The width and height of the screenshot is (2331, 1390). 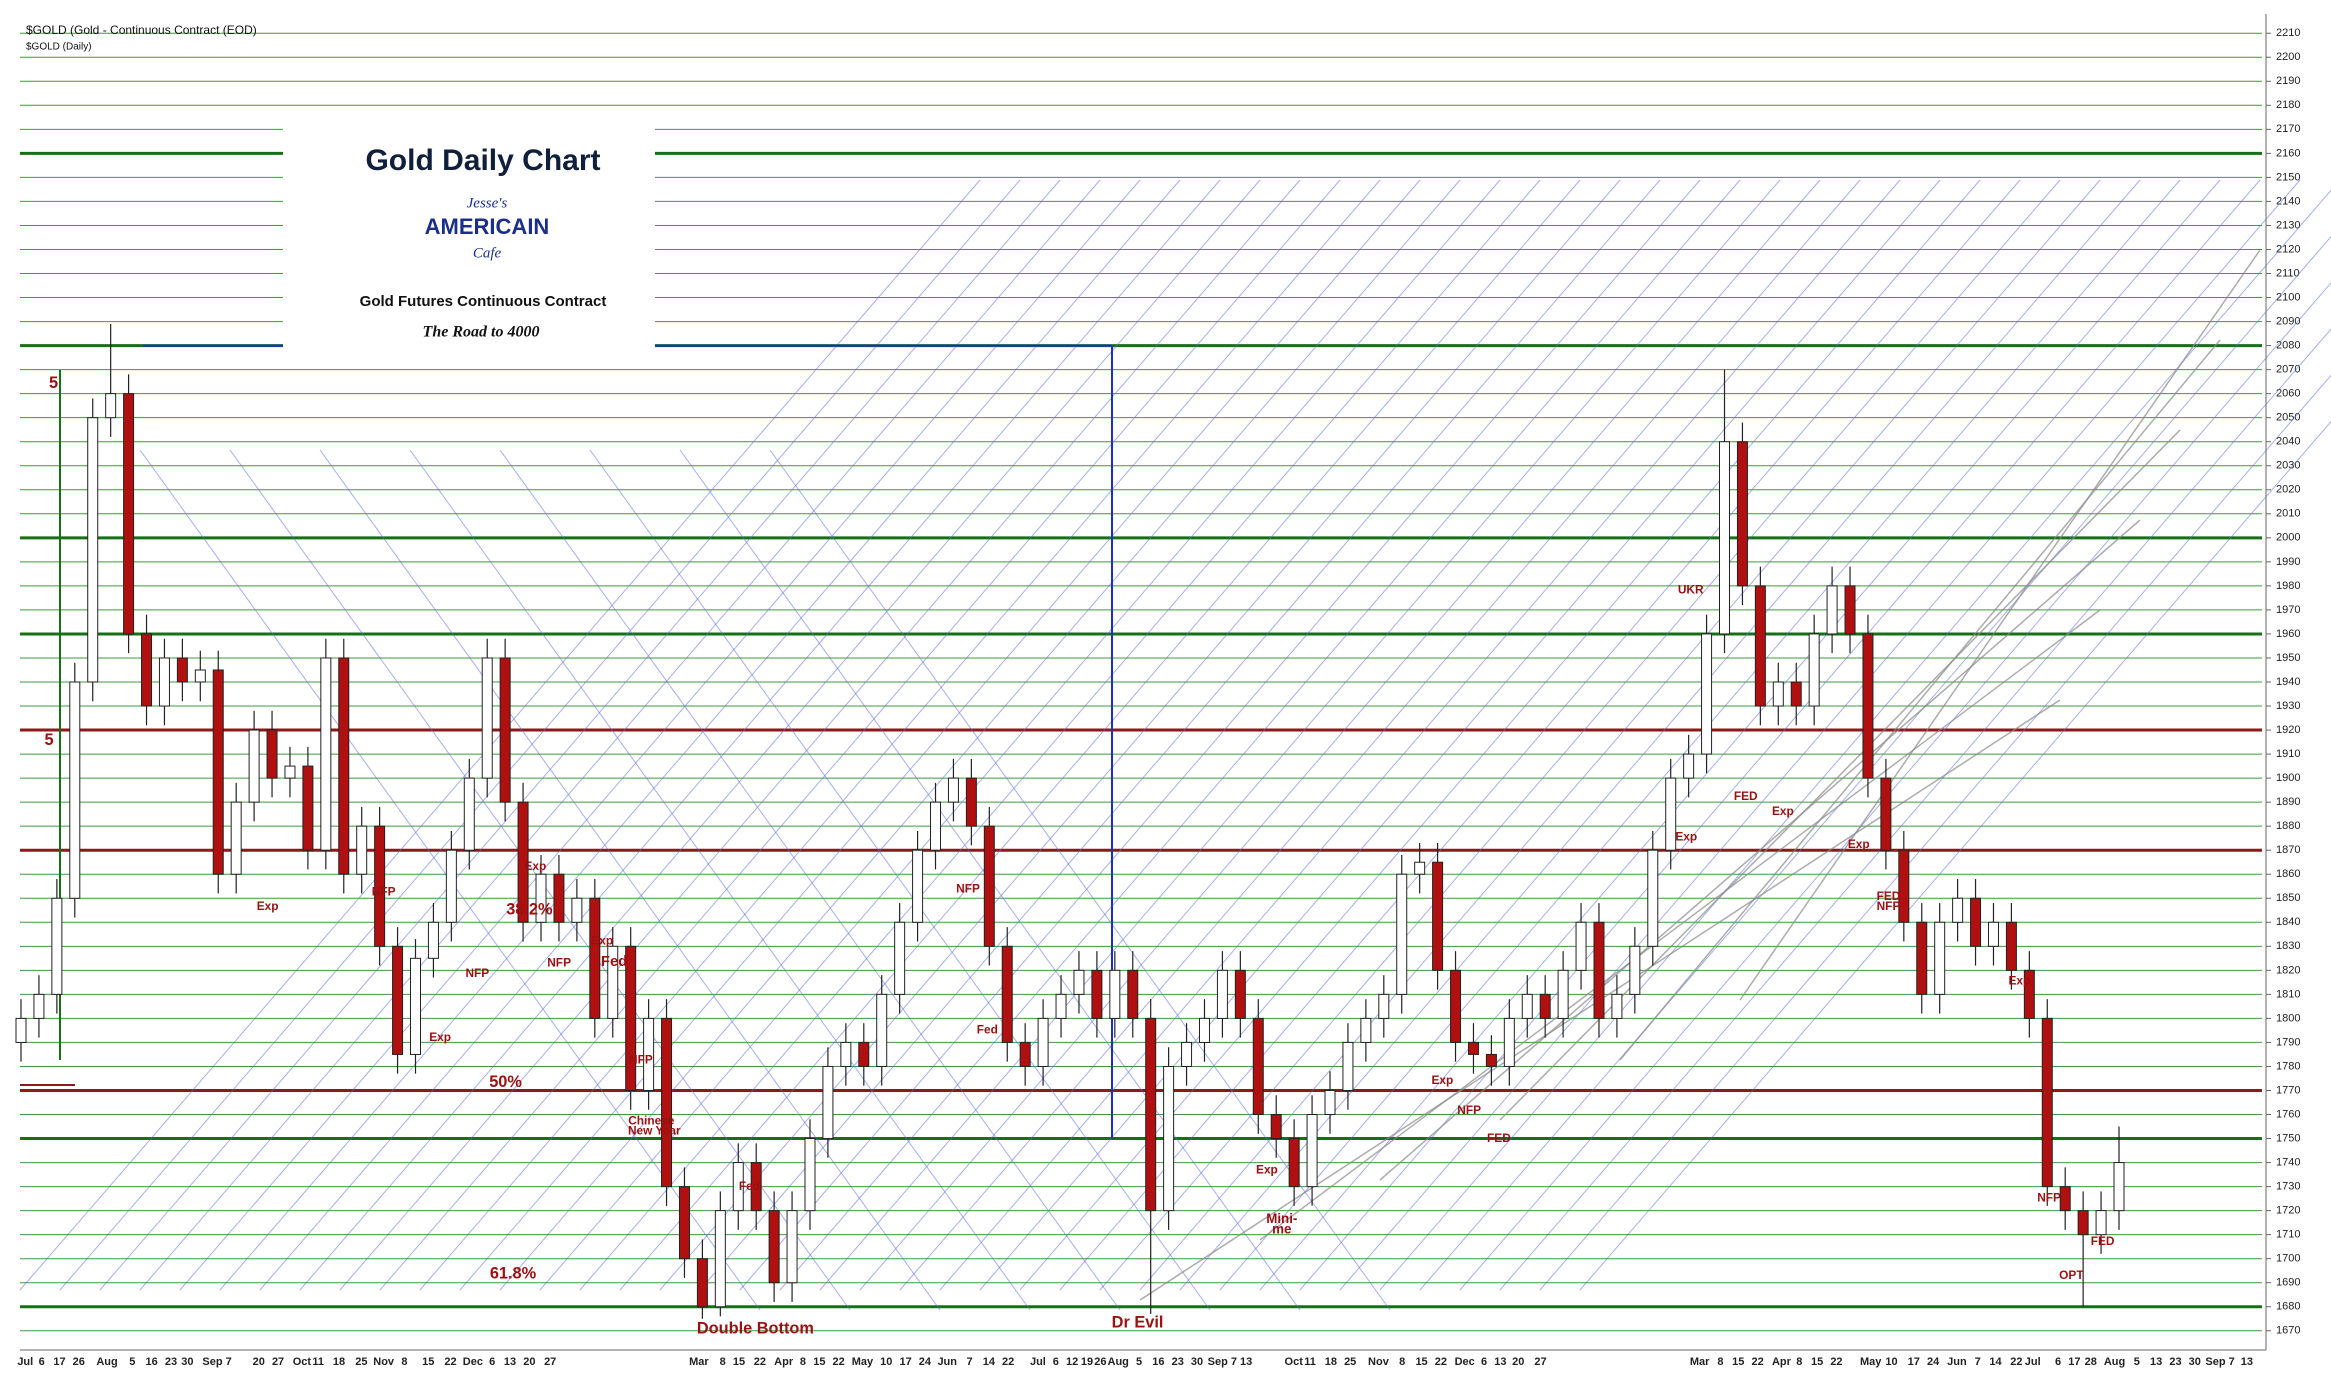 What do you see at coordinates (2288, 682) in the screenshot?
I see `y-tick-label: 1940` at bounding box center [2288, 682].